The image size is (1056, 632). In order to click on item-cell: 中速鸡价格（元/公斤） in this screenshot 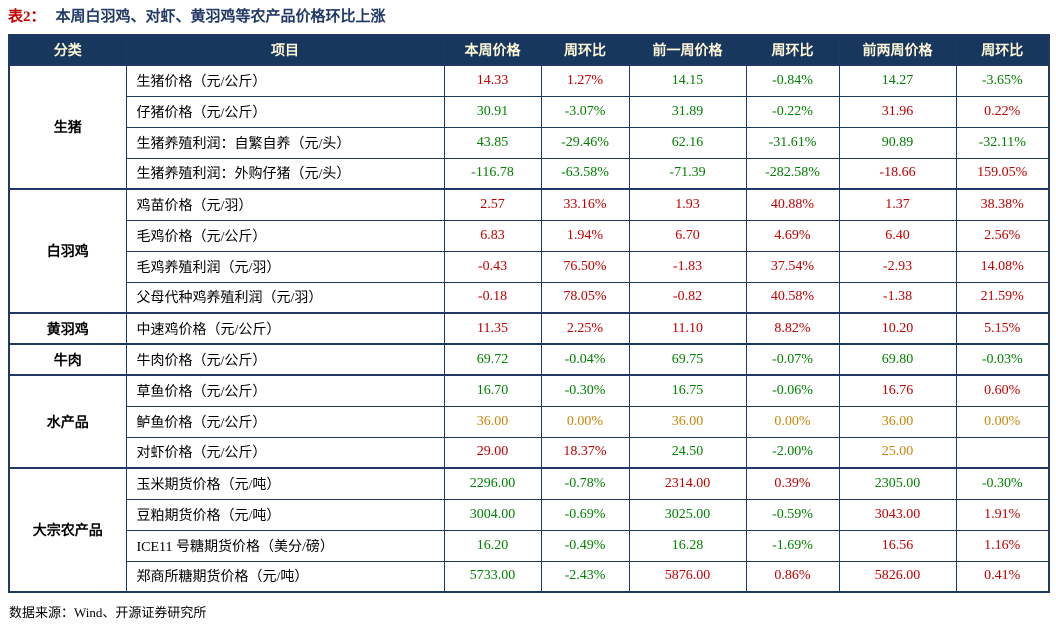, I will do `click(285, 328)`.